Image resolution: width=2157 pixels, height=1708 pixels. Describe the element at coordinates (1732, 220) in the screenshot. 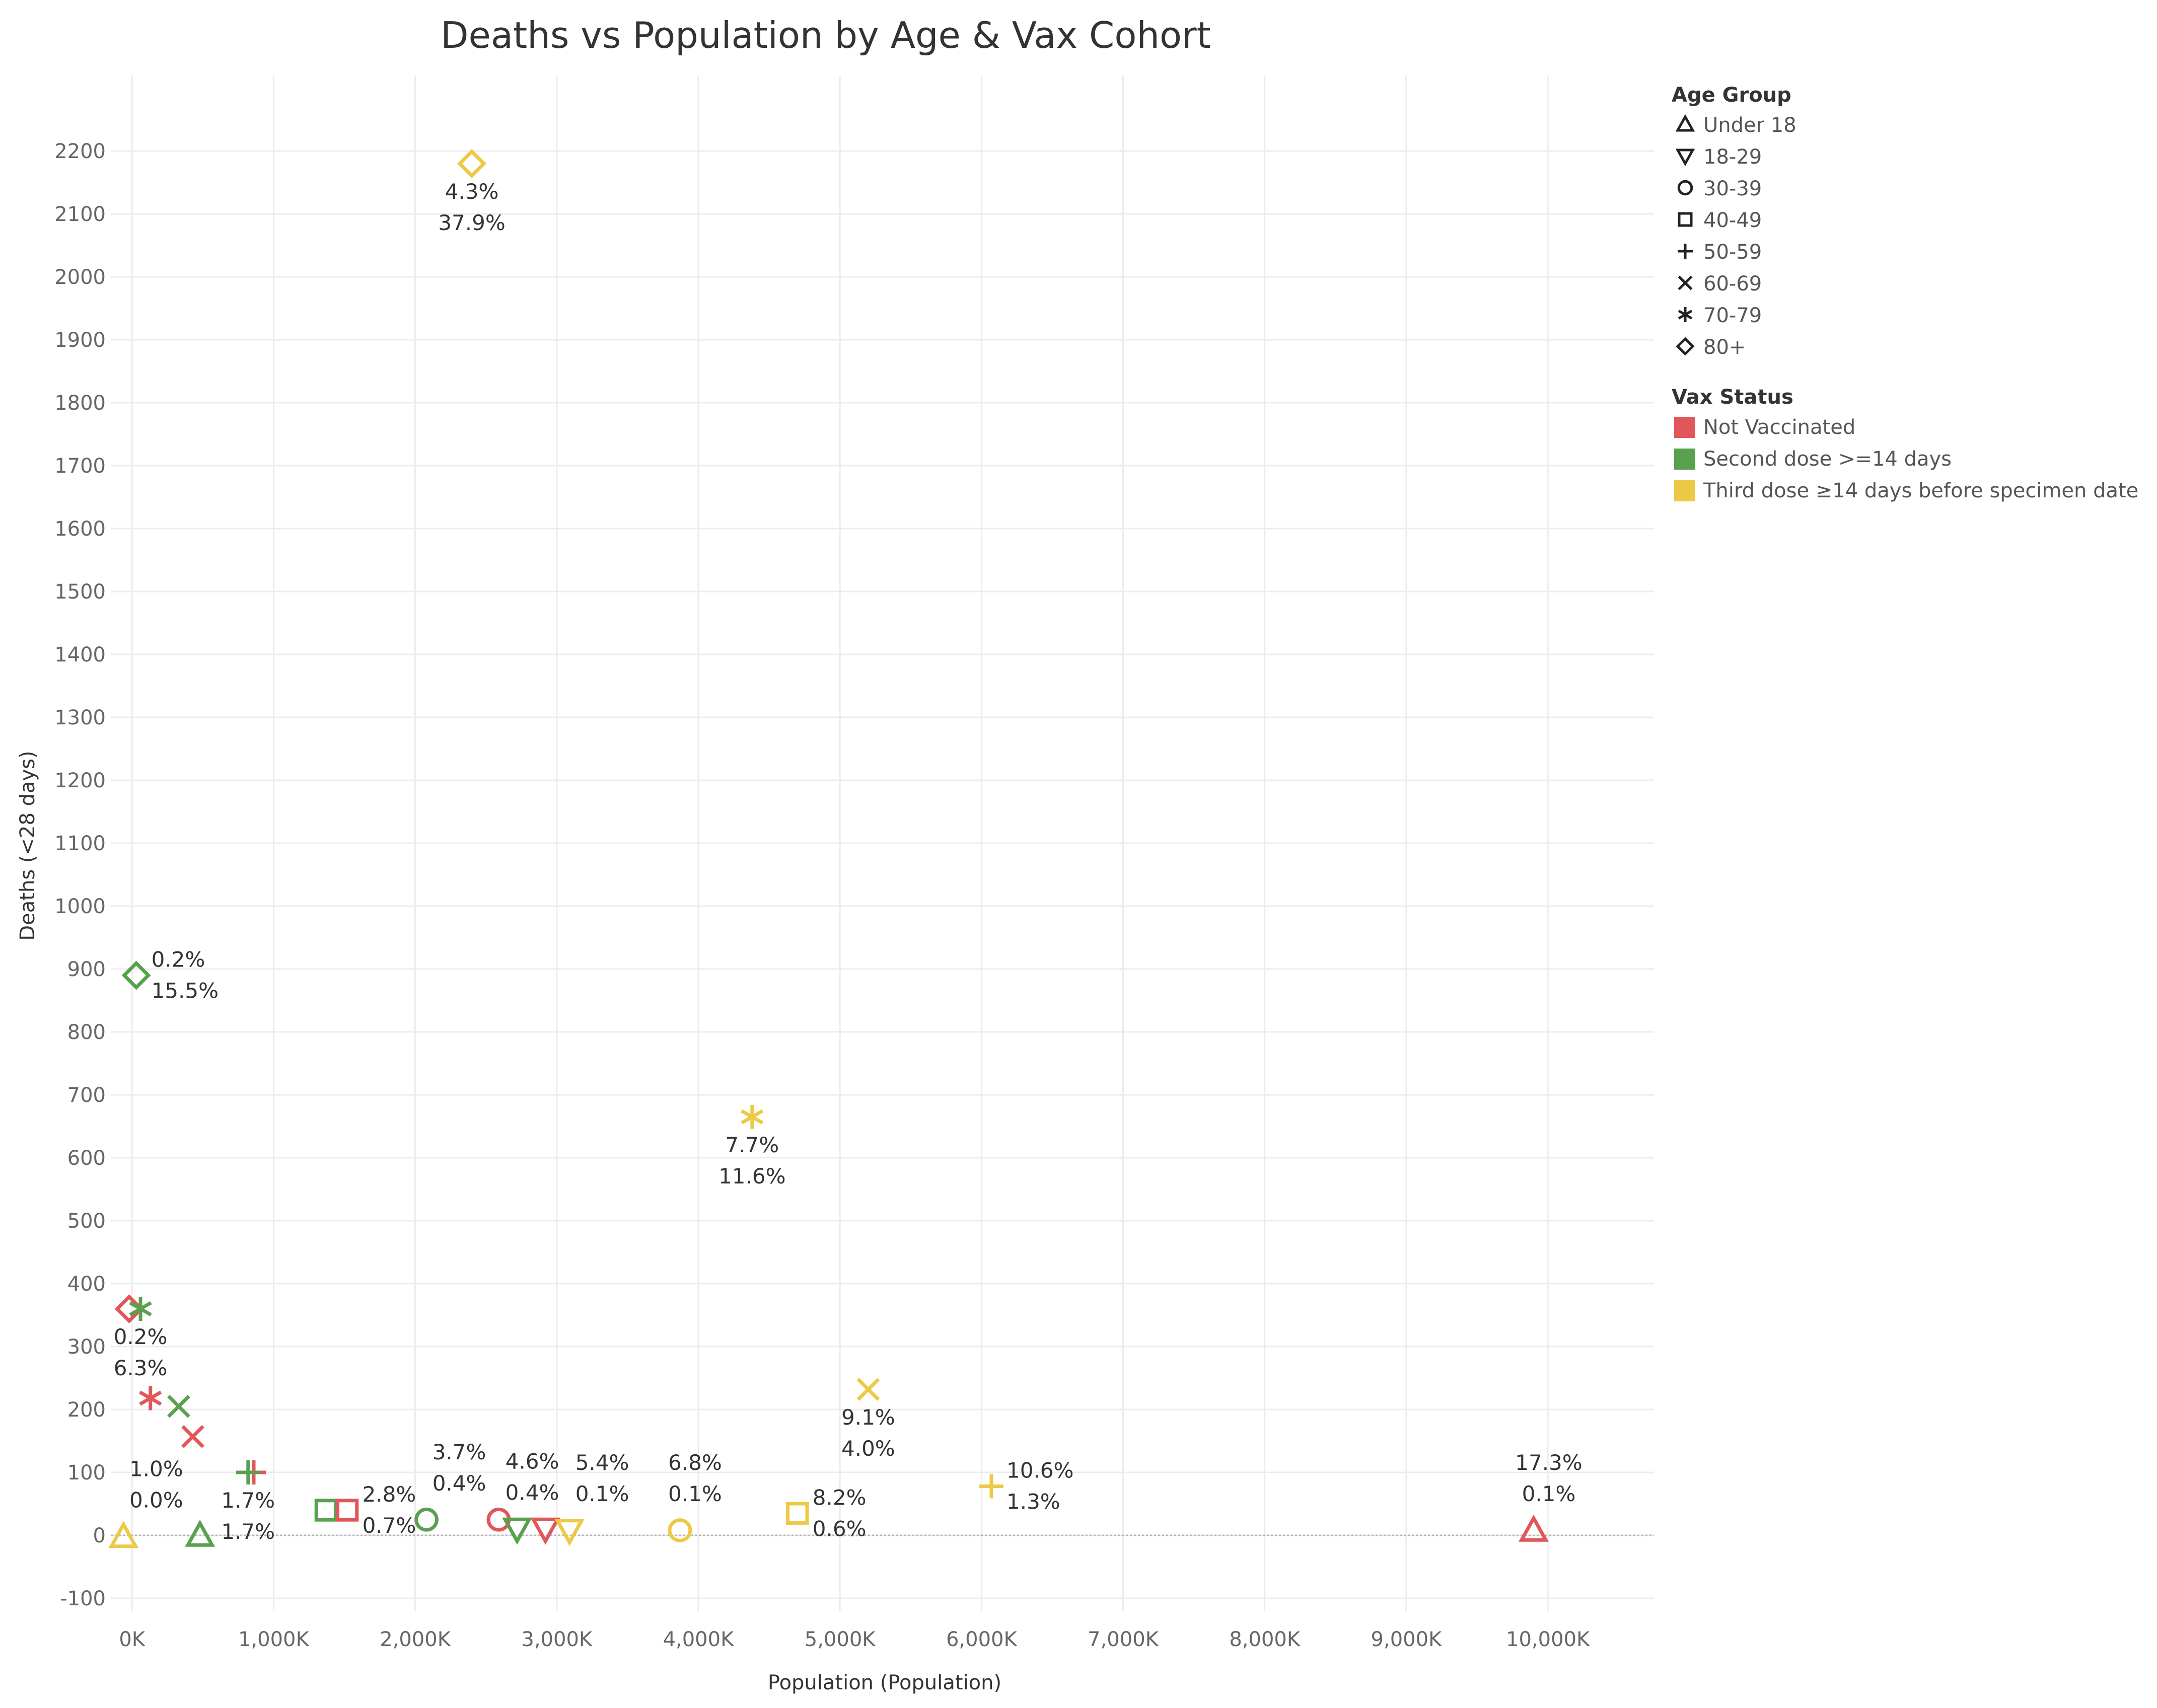

I see `legend-item-label: 40-49` at that location.